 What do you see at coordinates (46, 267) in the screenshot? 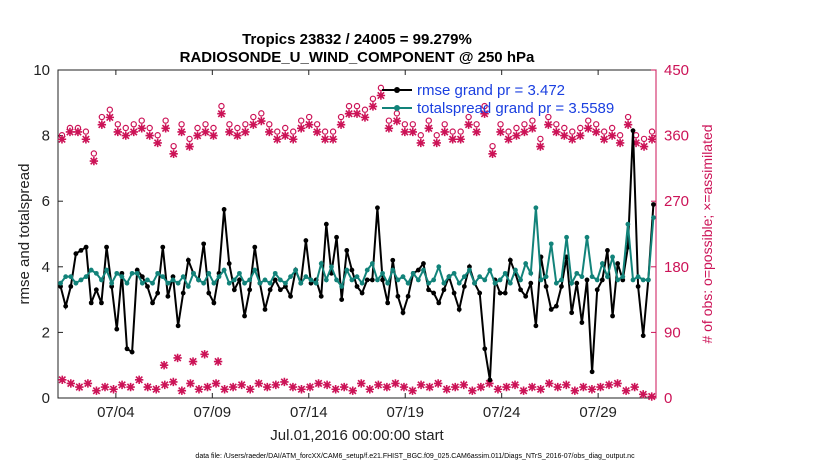
I see `y-tick-label: 4` at bounding box center [46, 267].